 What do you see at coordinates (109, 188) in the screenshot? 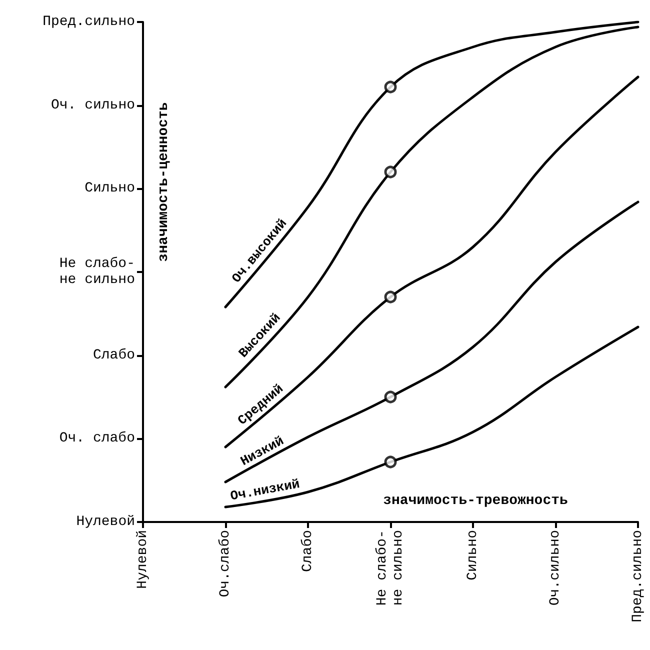
I see `text: Сильно` at bounding box center [109, 188].